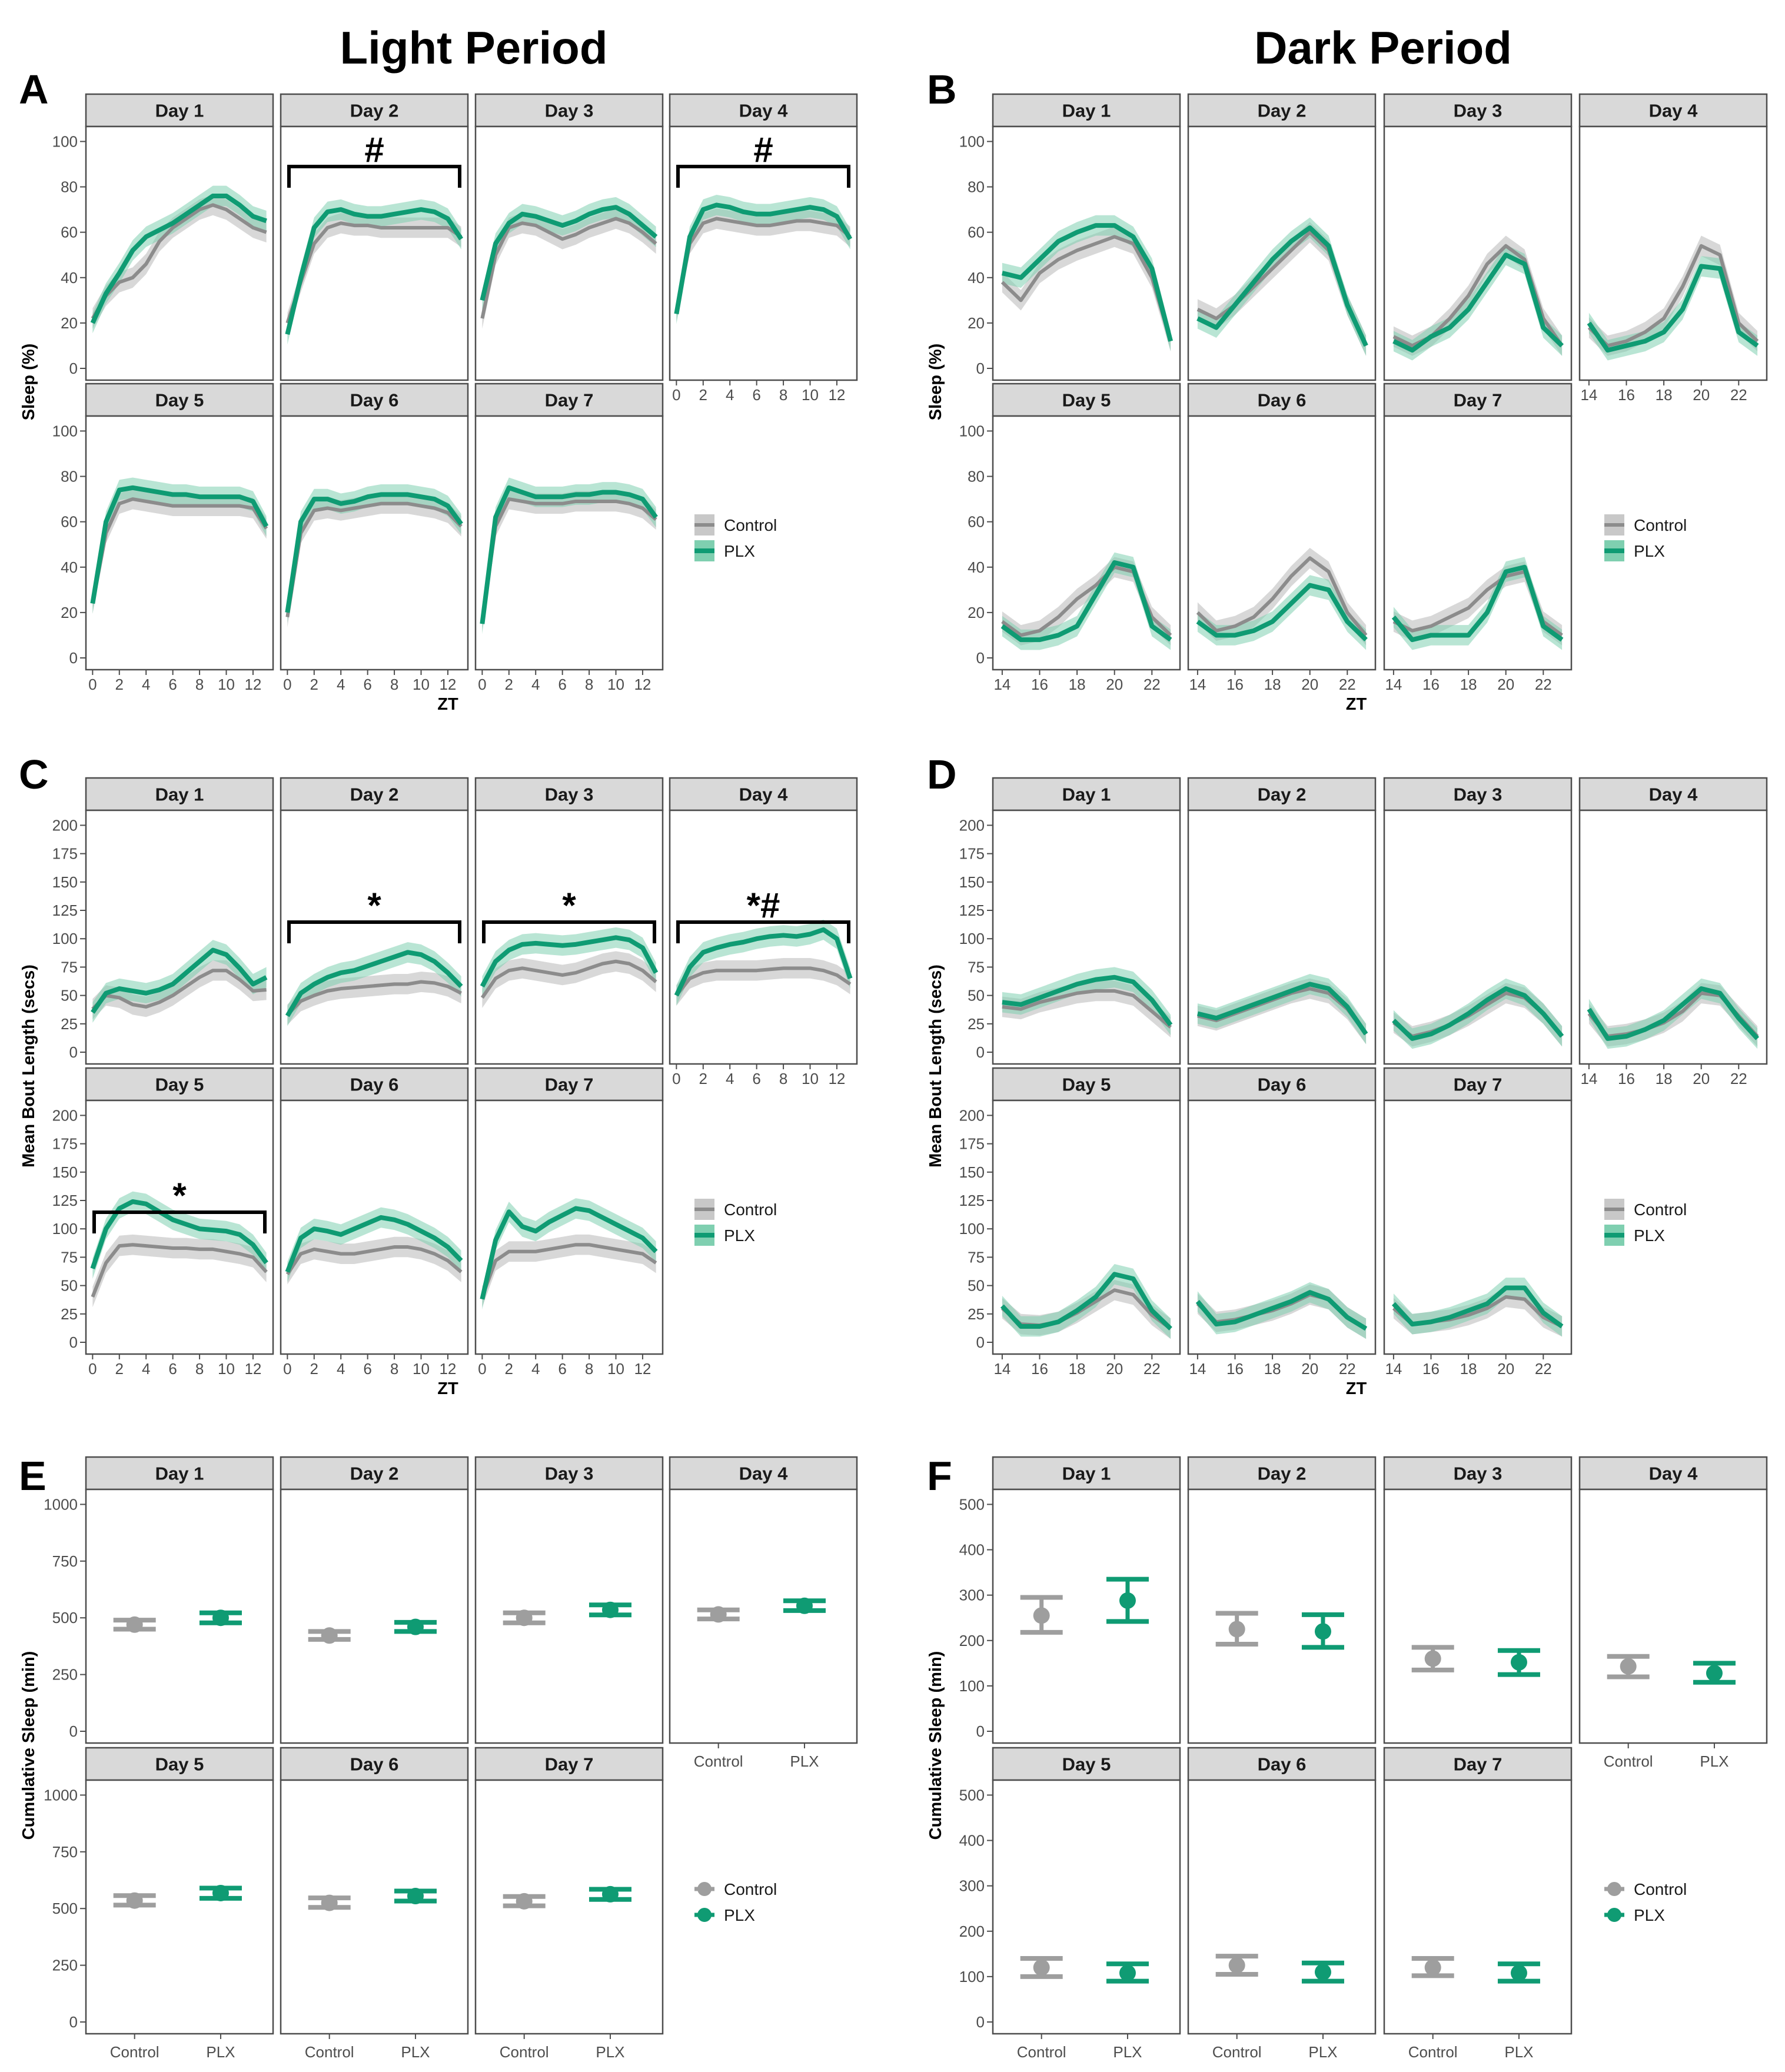 The height and width of the screenshot is (2072, 1785). Describe the element at coordinates (763, 111) in the screenshot. I see `facet-strip-label: Day 4` at that location.